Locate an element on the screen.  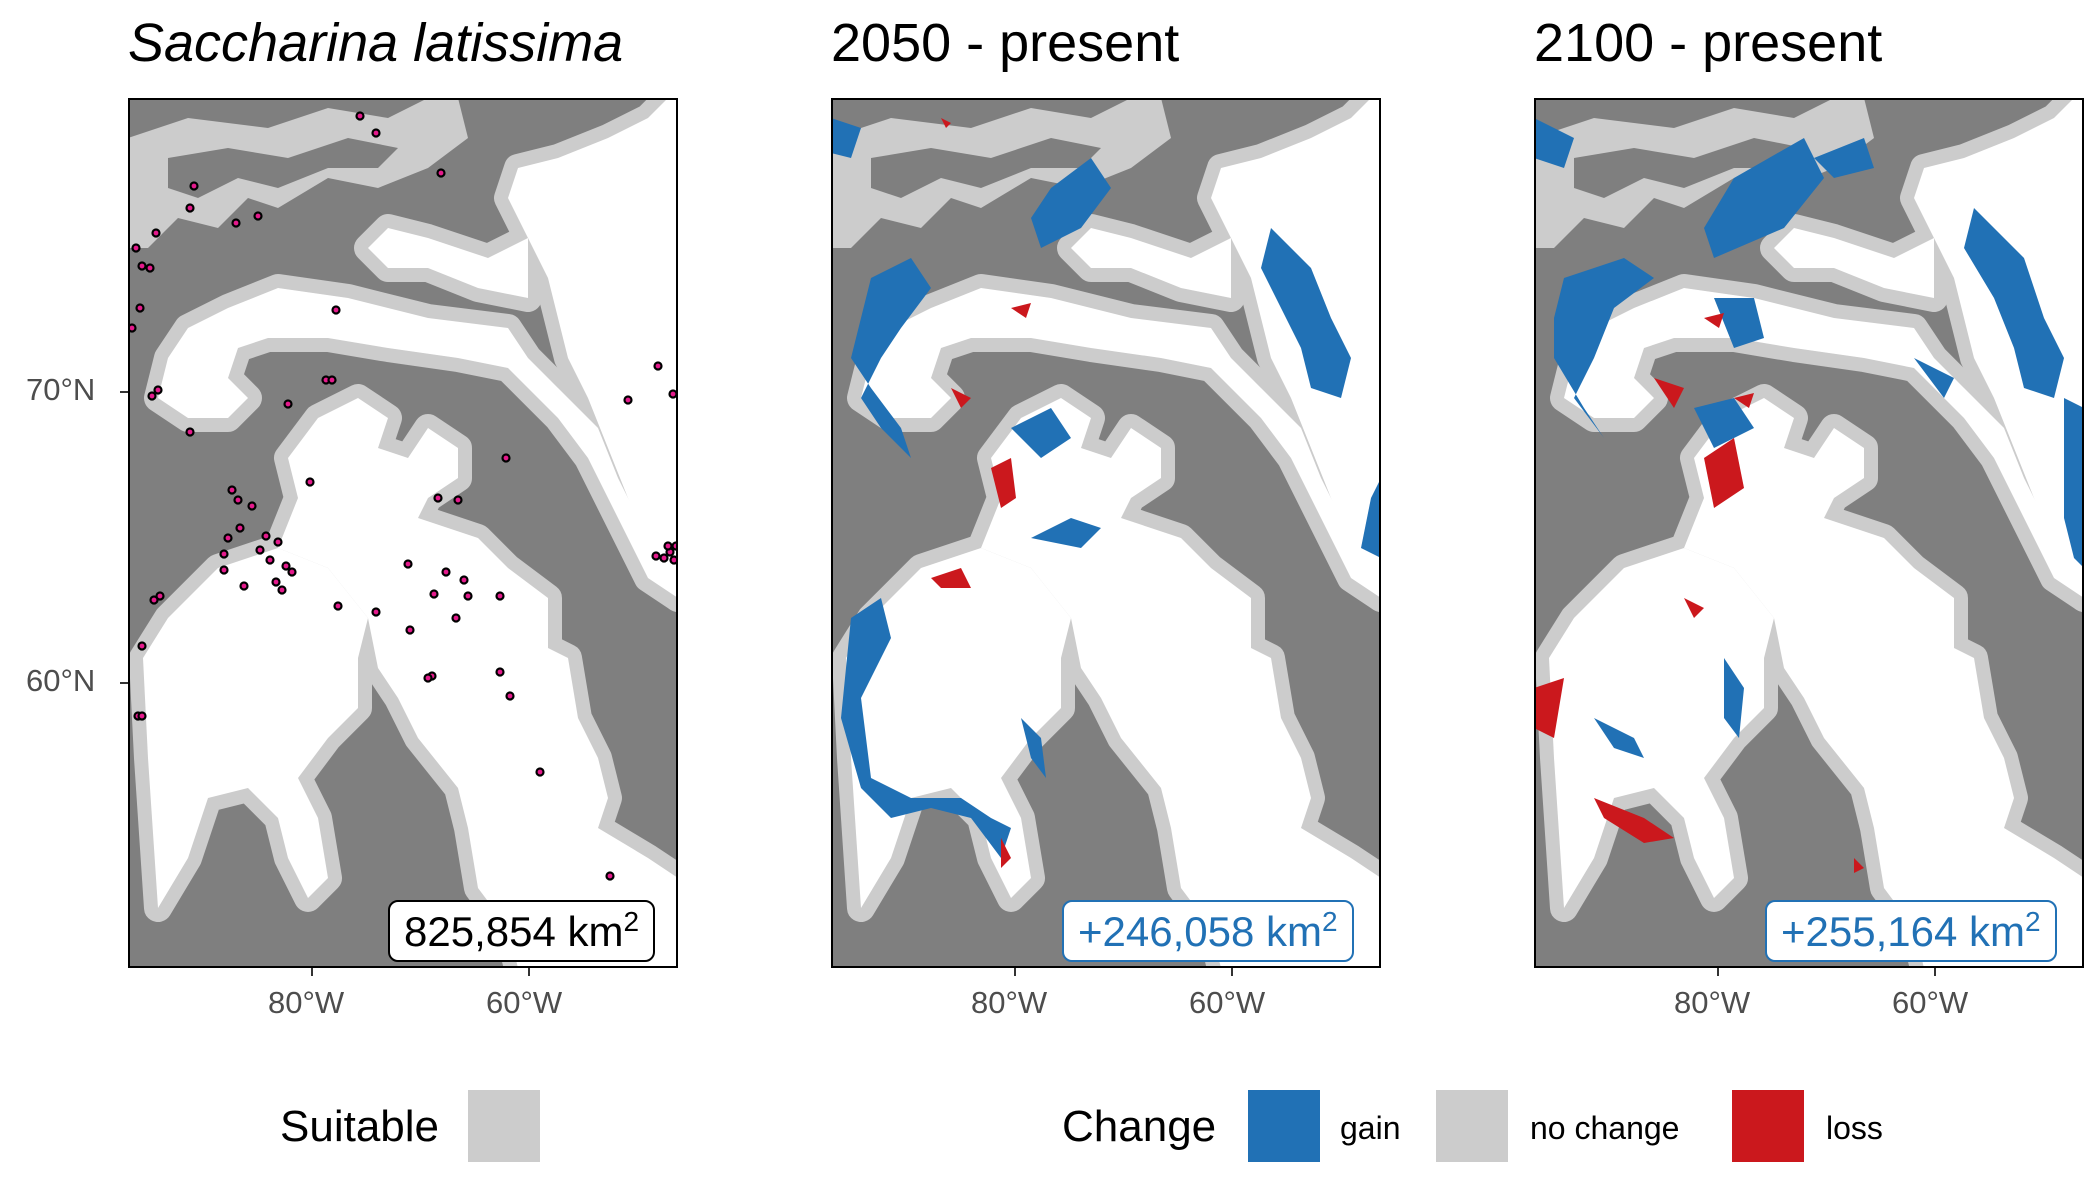
y-tick-mark-70n is located at coordinates (124, 392).